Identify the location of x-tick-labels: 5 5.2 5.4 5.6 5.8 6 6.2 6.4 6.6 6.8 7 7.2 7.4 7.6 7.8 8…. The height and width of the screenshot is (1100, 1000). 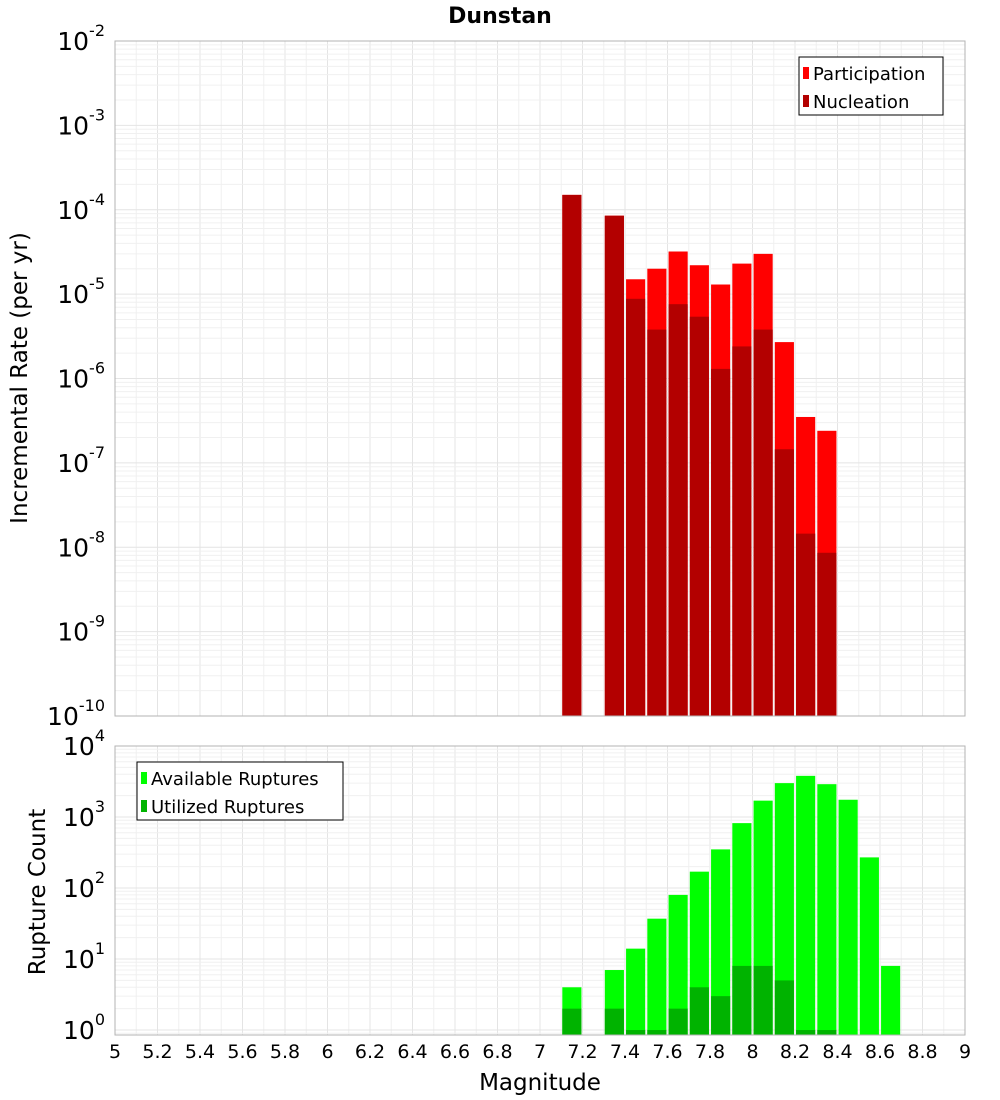
(540, 1052).